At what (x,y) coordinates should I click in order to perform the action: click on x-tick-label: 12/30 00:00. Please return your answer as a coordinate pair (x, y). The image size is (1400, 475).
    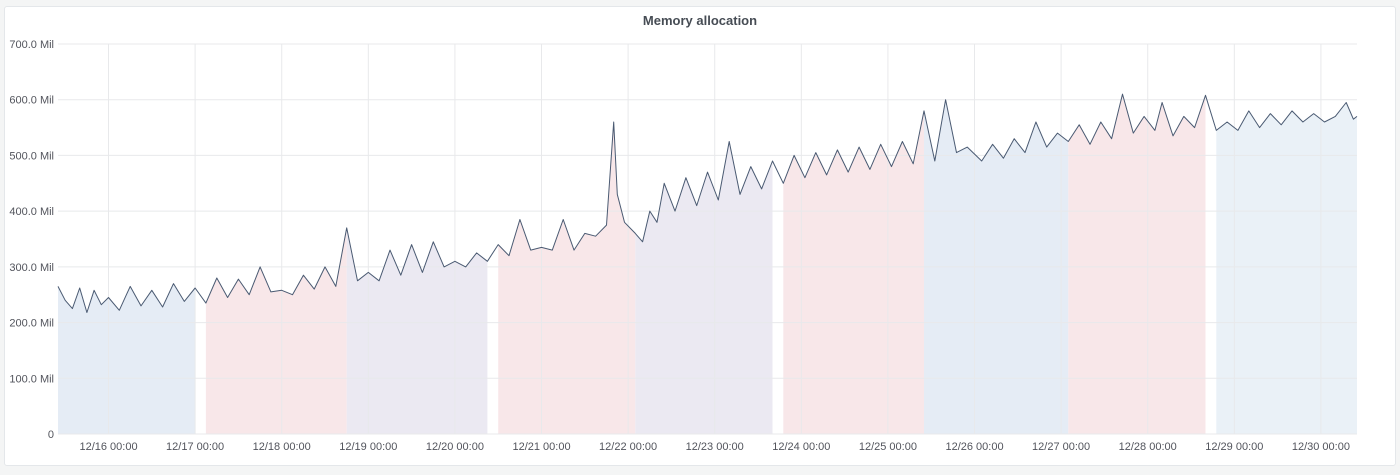
    Looking at the image, I should click on (1321, 447).